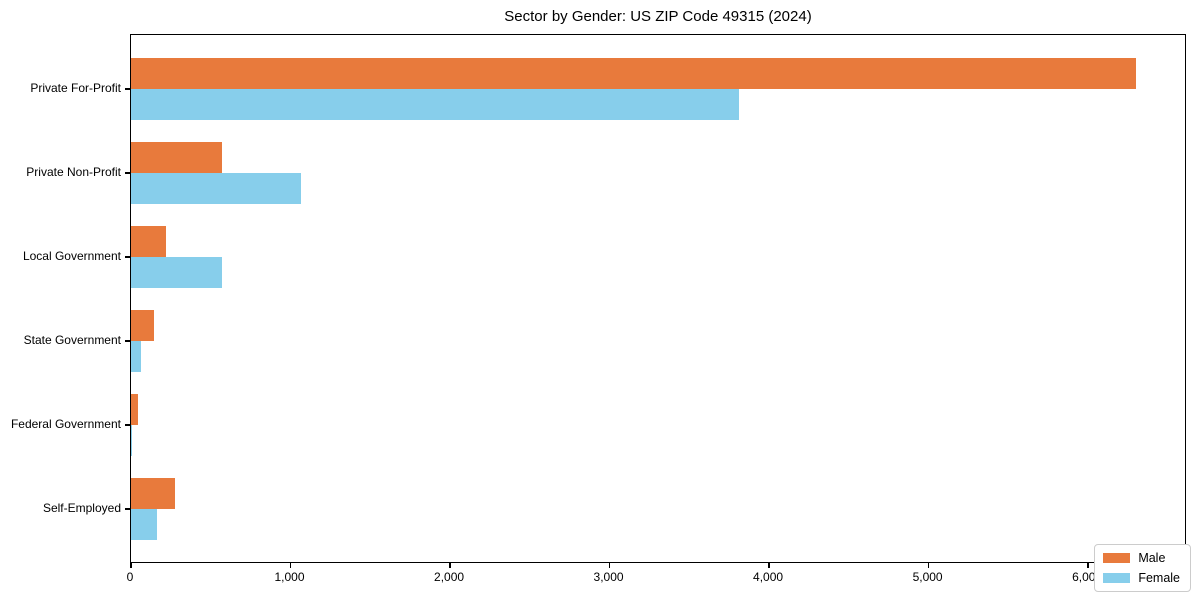 The height and width of the screenshot is (600, 1200). What do you see at coordinates (130, 577) in the screenshot?
I see `xtick-label-0: 0` at bounding box center [130, 577].